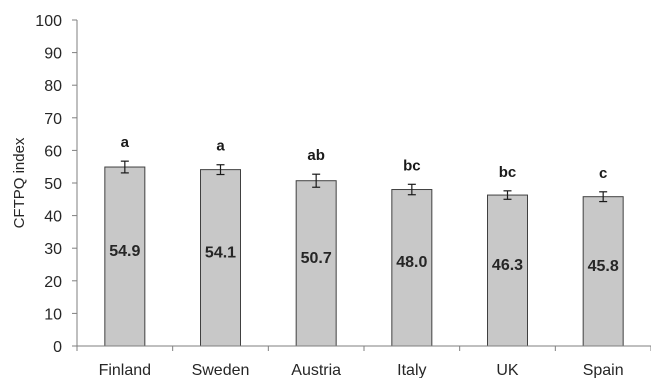 The height and width of the screenshot is (378, 651). What do you see at coordinates (53, 282) in the screenshot?
I see `y-tick-label: 20` at bounding box center [53, 282].